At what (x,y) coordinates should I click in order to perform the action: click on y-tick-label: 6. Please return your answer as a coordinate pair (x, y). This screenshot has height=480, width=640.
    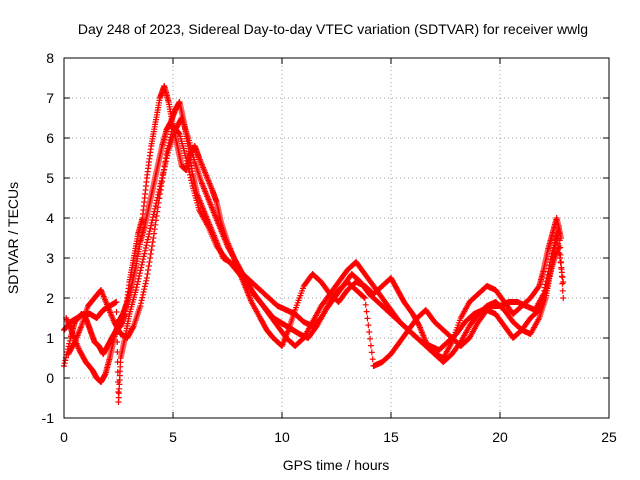
    Looking at the image, I should click on (50, 138).